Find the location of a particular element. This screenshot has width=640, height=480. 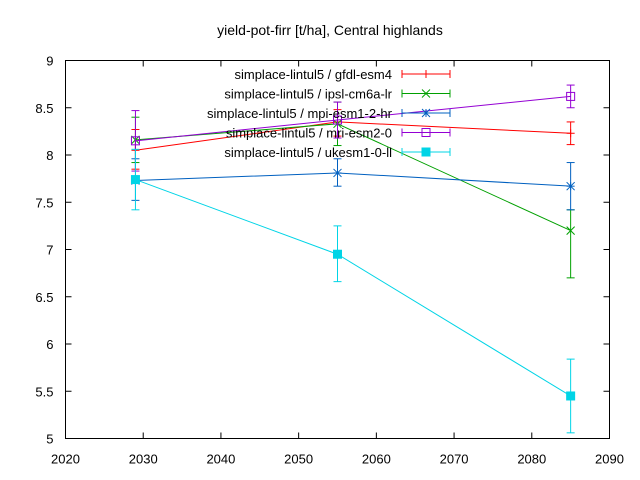

legend-entry-5: simplace-lintul5 / ukesm1-0-ll is located at coordinates (337, 152).